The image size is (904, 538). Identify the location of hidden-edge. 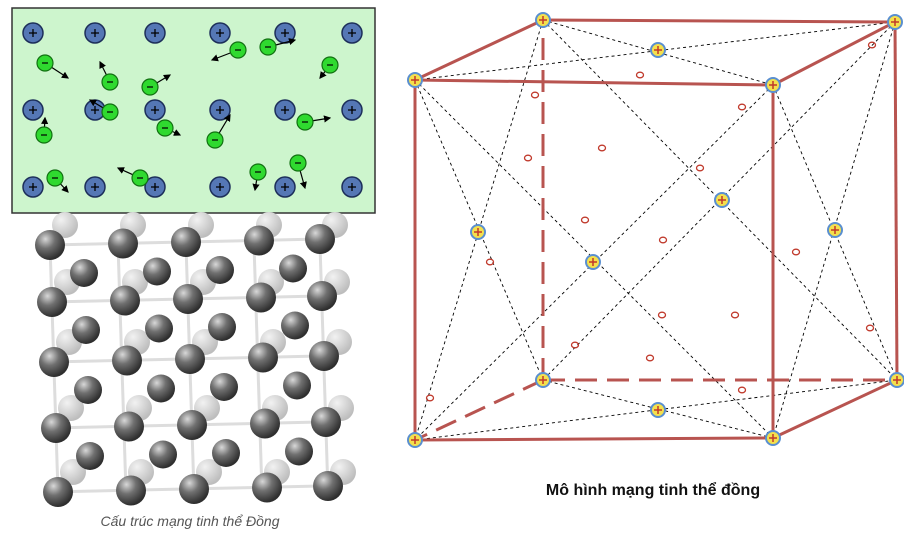
(479, 410).